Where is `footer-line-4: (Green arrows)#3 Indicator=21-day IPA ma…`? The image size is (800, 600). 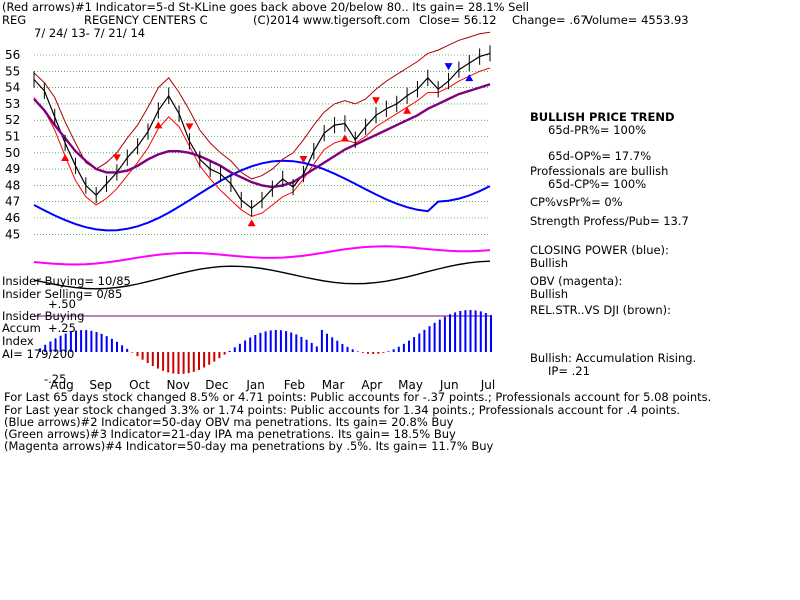 footer-line-4: (Green arrows)#3 Indicator=21-day IPA ma… is located at coordinates (230, 434).